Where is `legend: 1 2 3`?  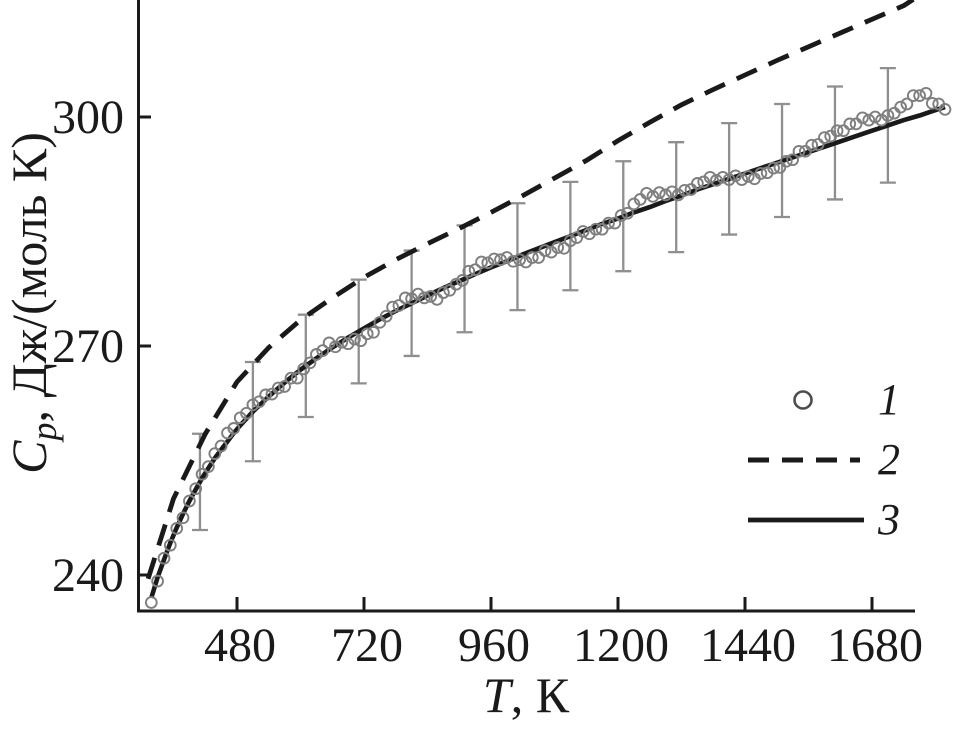 legend: 1 2 3 is located at coordinates (824, 459).